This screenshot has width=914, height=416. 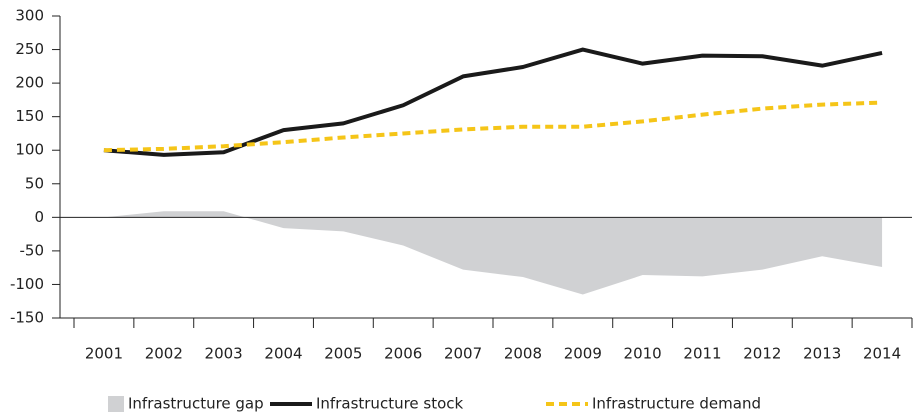 What do you see at coordinates (882, 354) in the screenshot?
I see `x-tick-label: 2014` at bounding box center [882, 354].